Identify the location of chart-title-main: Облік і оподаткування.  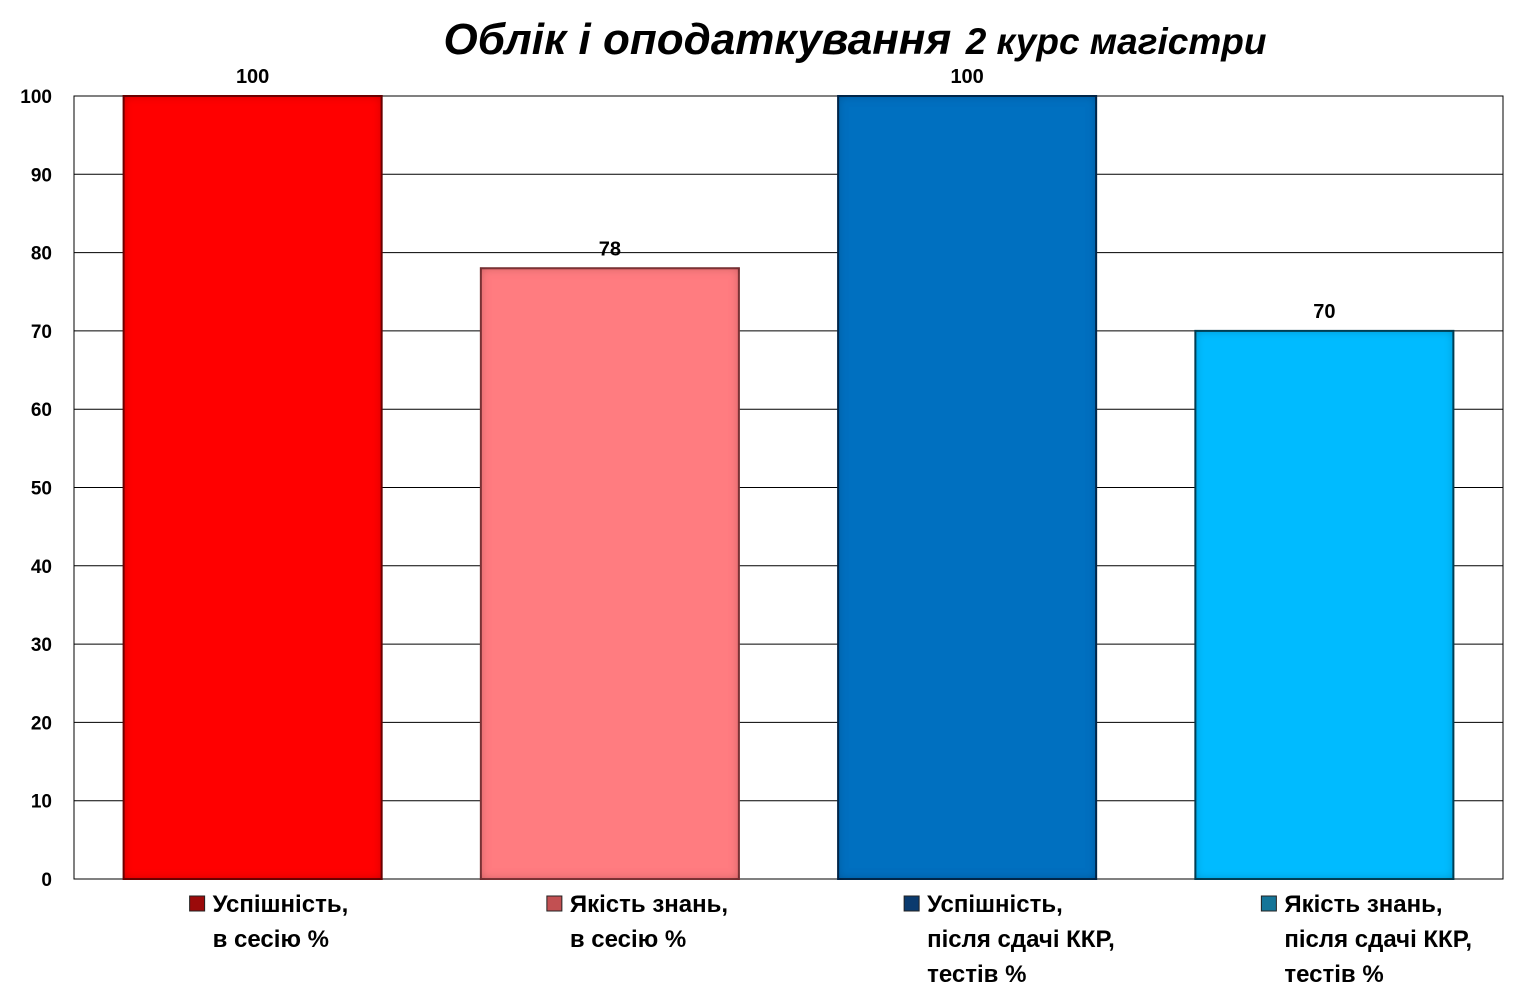
(698, 39).